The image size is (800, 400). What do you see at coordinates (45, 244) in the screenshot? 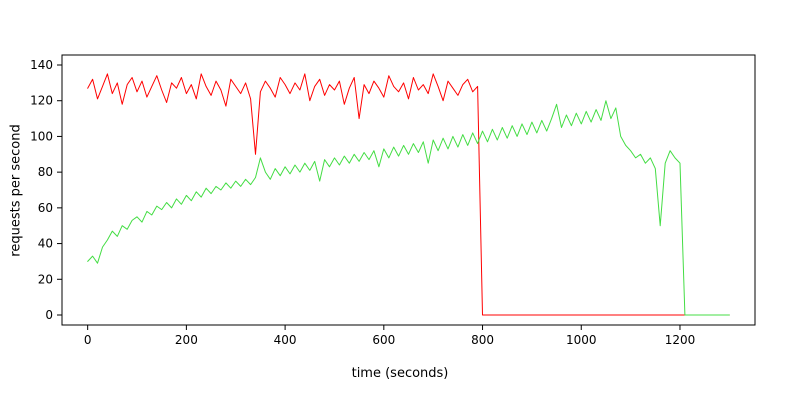
I see `y-axis-tick-label: 40` at bounding box center [45, 244].